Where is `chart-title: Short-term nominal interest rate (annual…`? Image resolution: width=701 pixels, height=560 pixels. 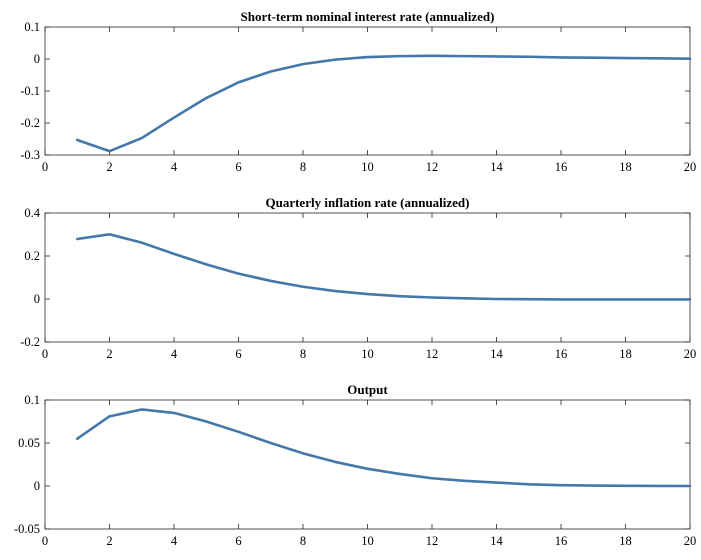
chart-title: Short-term nominal interest rate (annual… is located at coordinates (368, 16).